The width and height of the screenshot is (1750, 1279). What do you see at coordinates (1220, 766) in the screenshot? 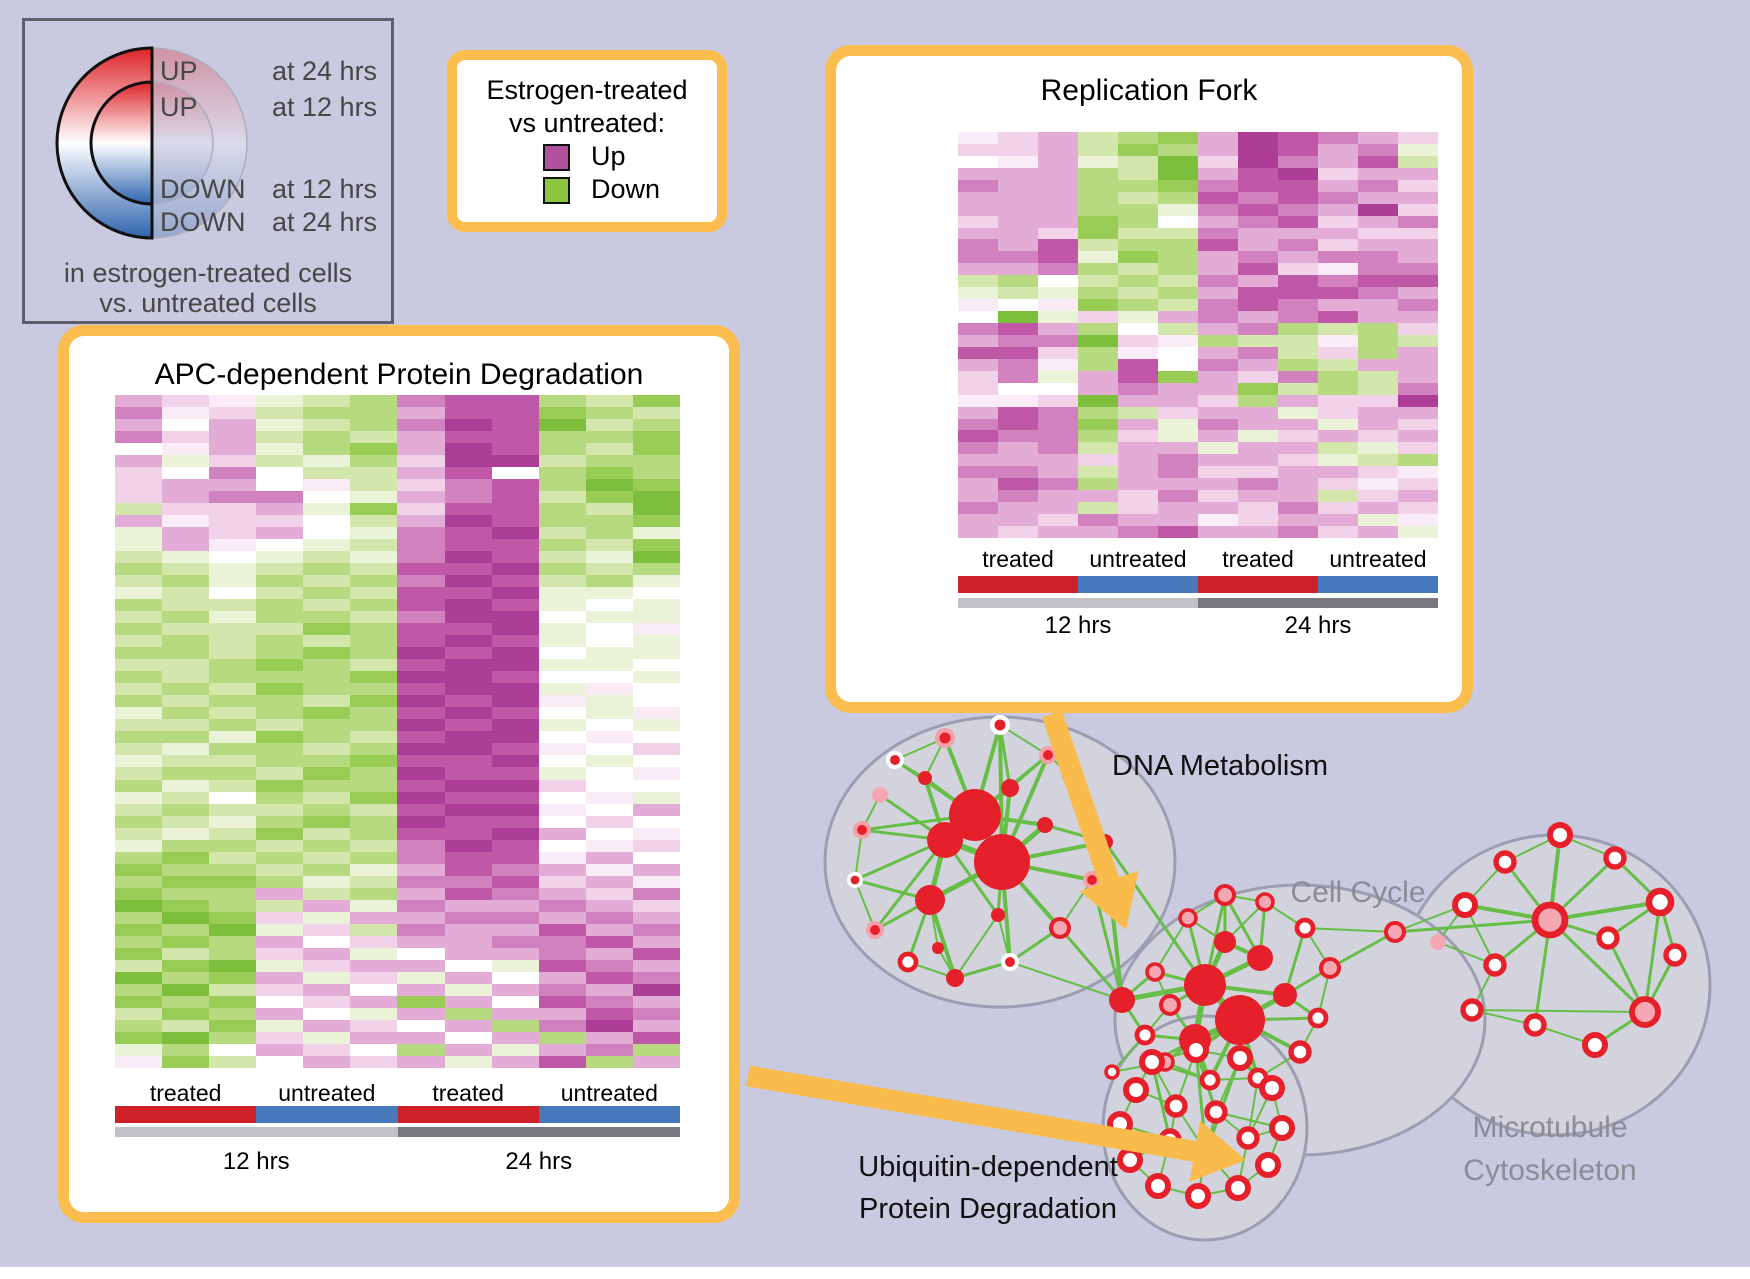
I see `cluster-label-dna-metabolism: DNA Metabolism` at bounding box center [1220, 766].